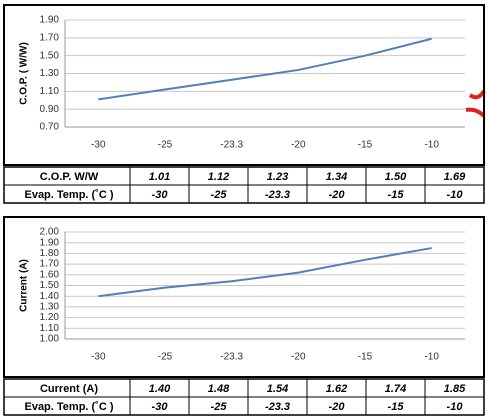 Image resolution: width=488 pixels, height=419 pixels. I want to click on table-value: 1.85, so click(455, 389).